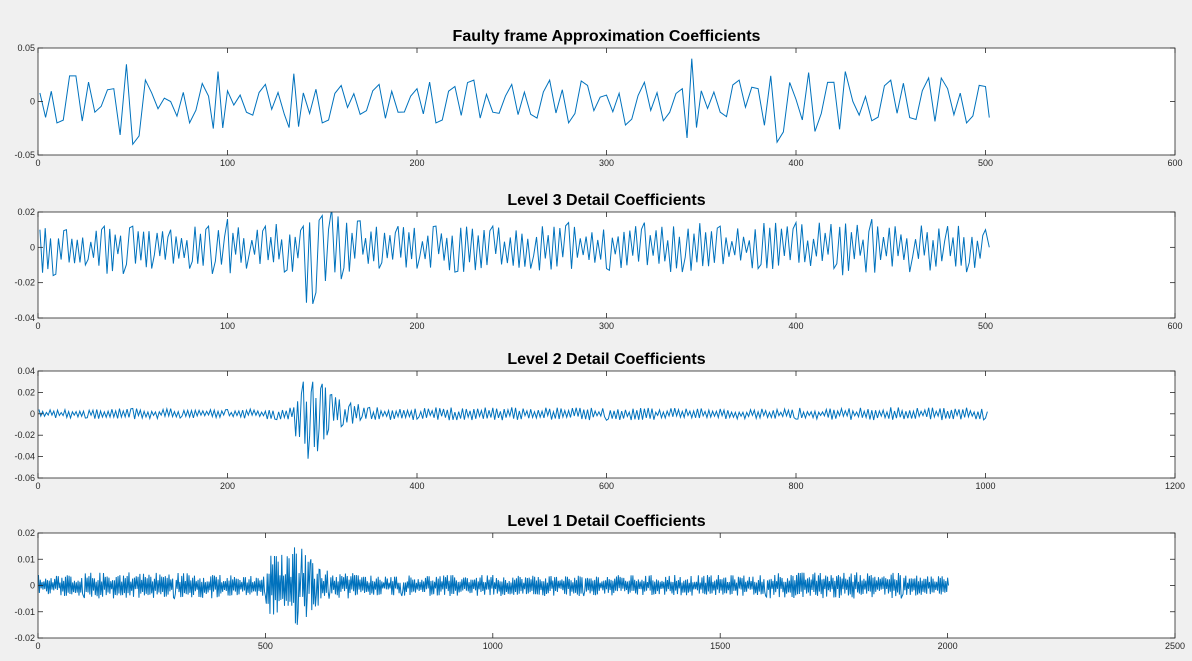  I want to click on y-tick-label: -0.06, so click(24, 478).